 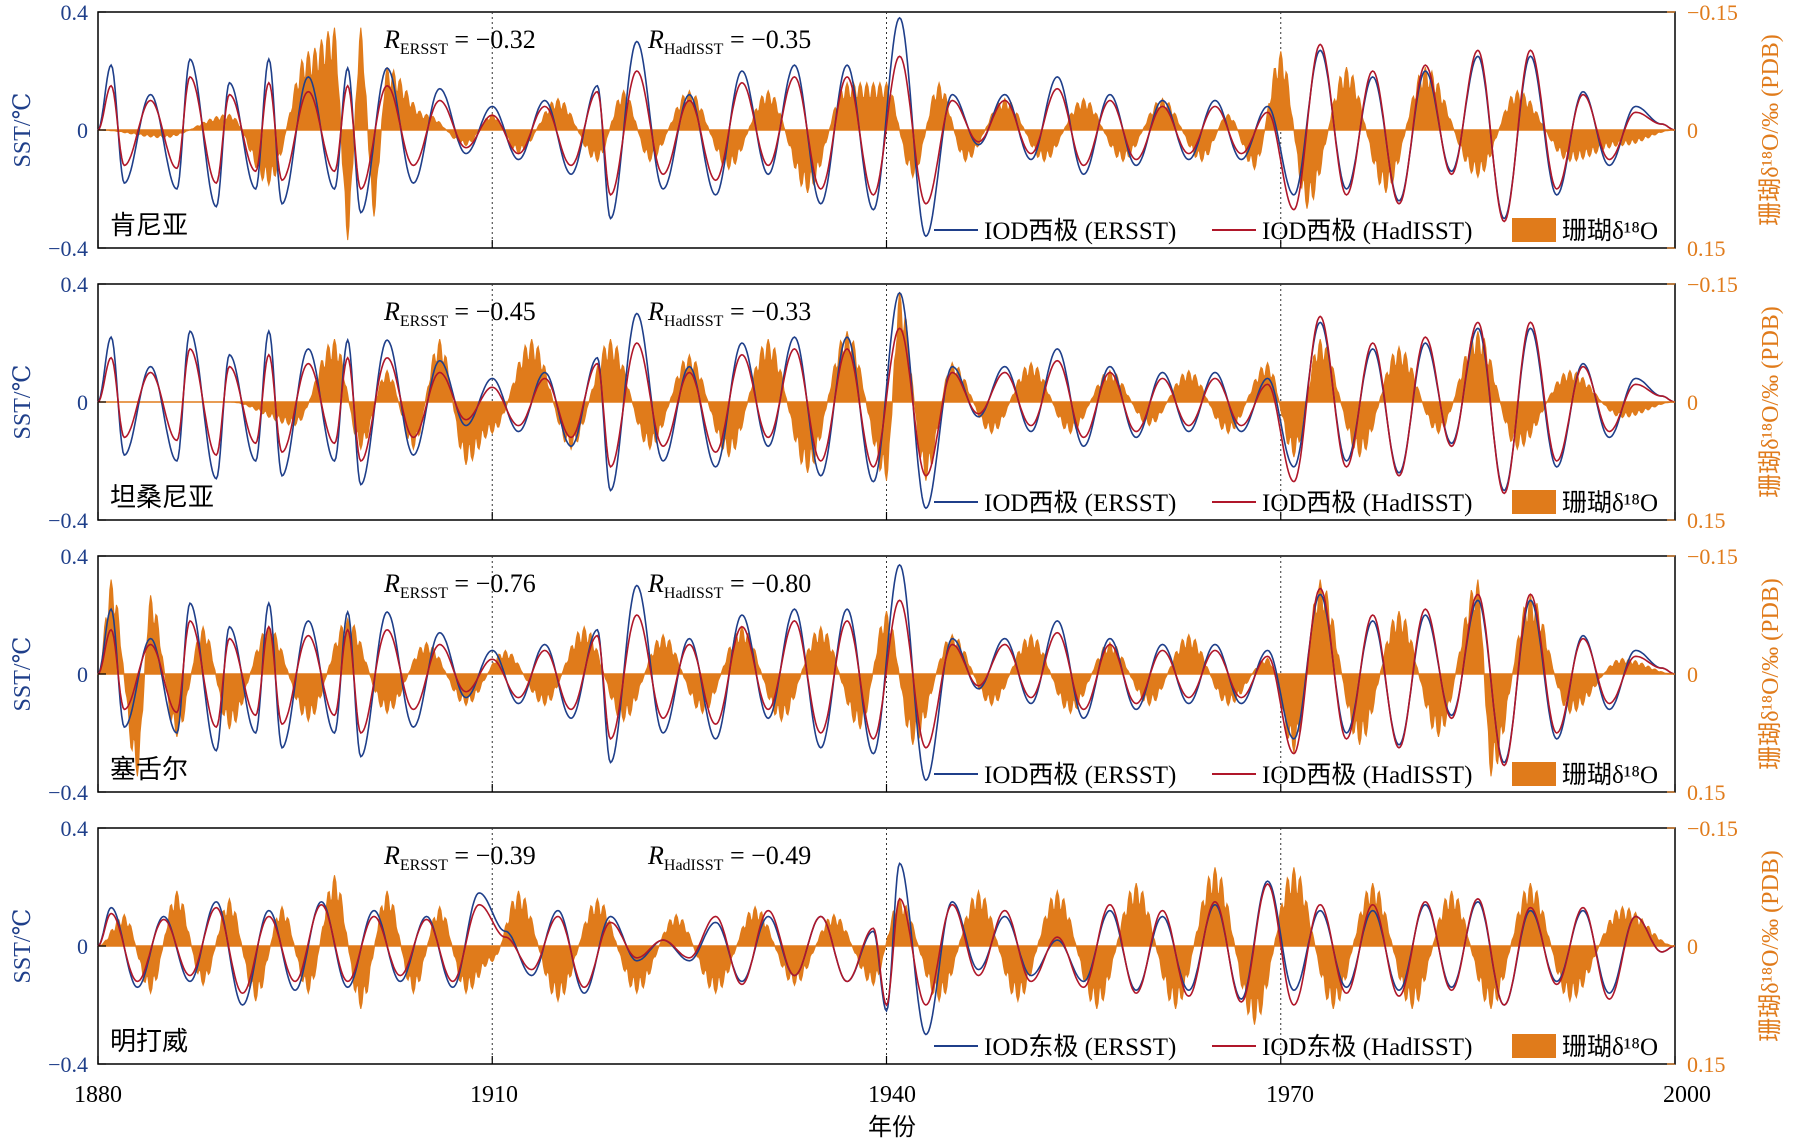 I want to click on r-ersst-annotation: RERSST = −0.45, so click(x=459, y=313).